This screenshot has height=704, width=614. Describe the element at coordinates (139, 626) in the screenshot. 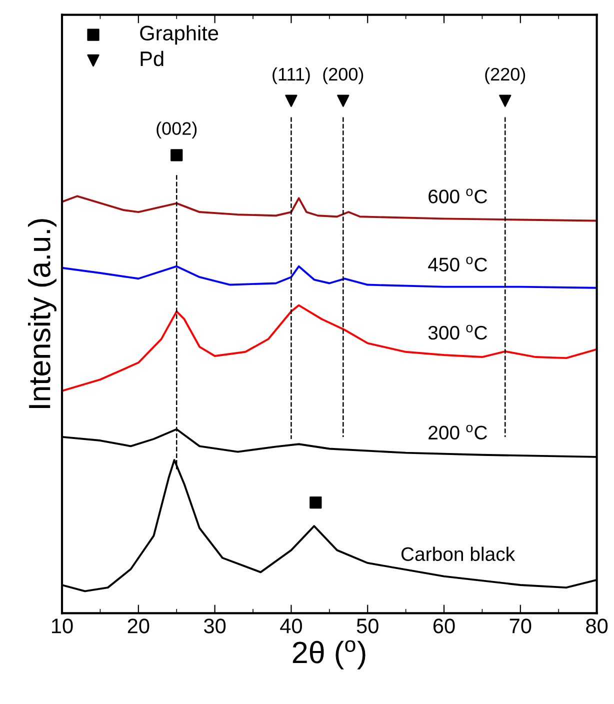

I see `x-tick-label: 20` at that location.